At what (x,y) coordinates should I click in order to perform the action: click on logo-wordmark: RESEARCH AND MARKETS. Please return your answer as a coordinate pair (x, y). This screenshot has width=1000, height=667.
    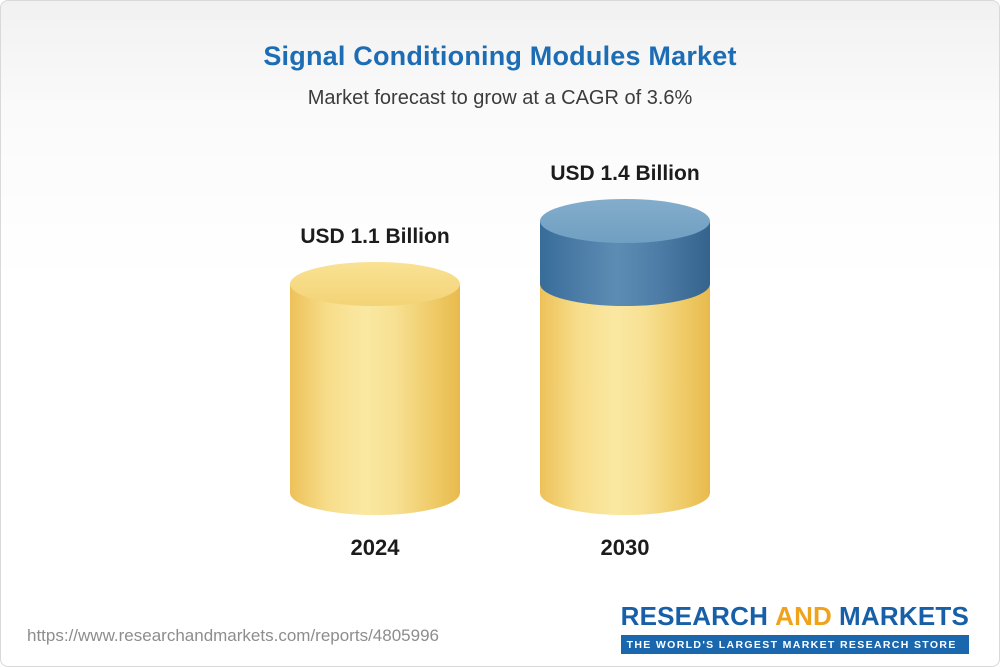
    Looking at the image, I should click on (795, 616).